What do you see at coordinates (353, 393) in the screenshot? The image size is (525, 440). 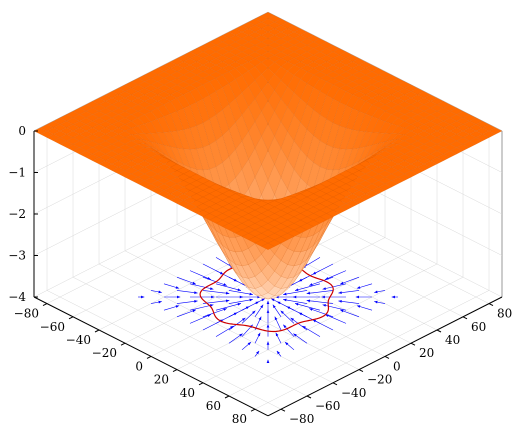 I see `y-tick-label: −40` at bounding box center [353, 393].